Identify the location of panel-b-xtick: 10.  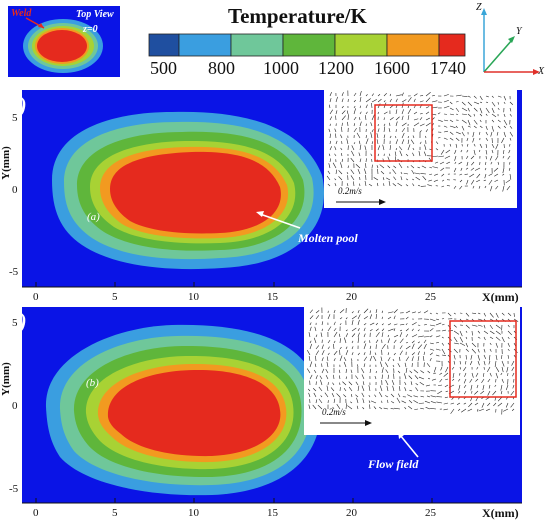
(193, 513).